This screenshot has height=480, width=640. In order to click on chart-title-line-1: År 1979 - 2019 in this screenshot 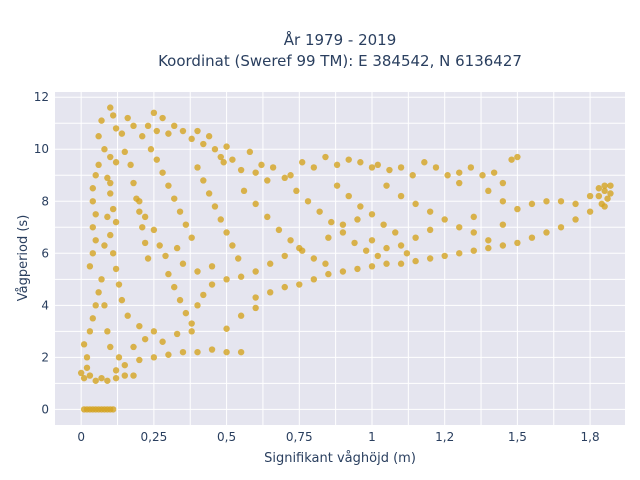, I will do `click(340, 39)`.